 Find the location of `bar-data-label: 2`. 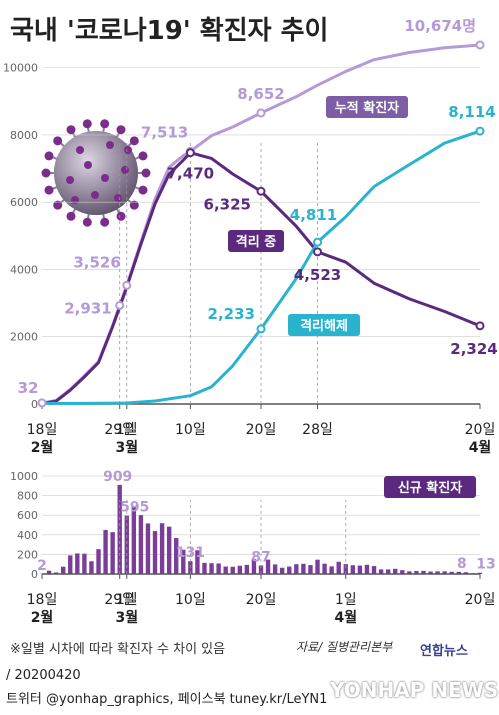

bar-data-label: 2 is located at coordinates (42, 566).